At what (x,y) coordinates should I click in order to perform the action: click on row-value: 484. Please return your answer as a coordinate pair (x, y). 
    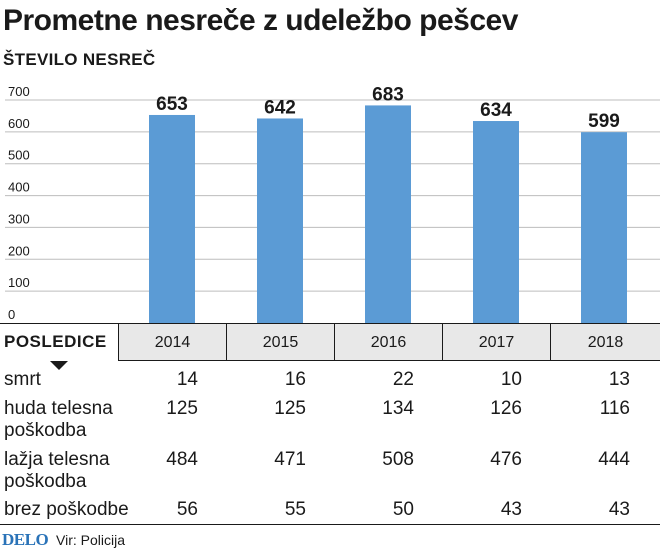
    Looking at the image, I should click on (182, 459).